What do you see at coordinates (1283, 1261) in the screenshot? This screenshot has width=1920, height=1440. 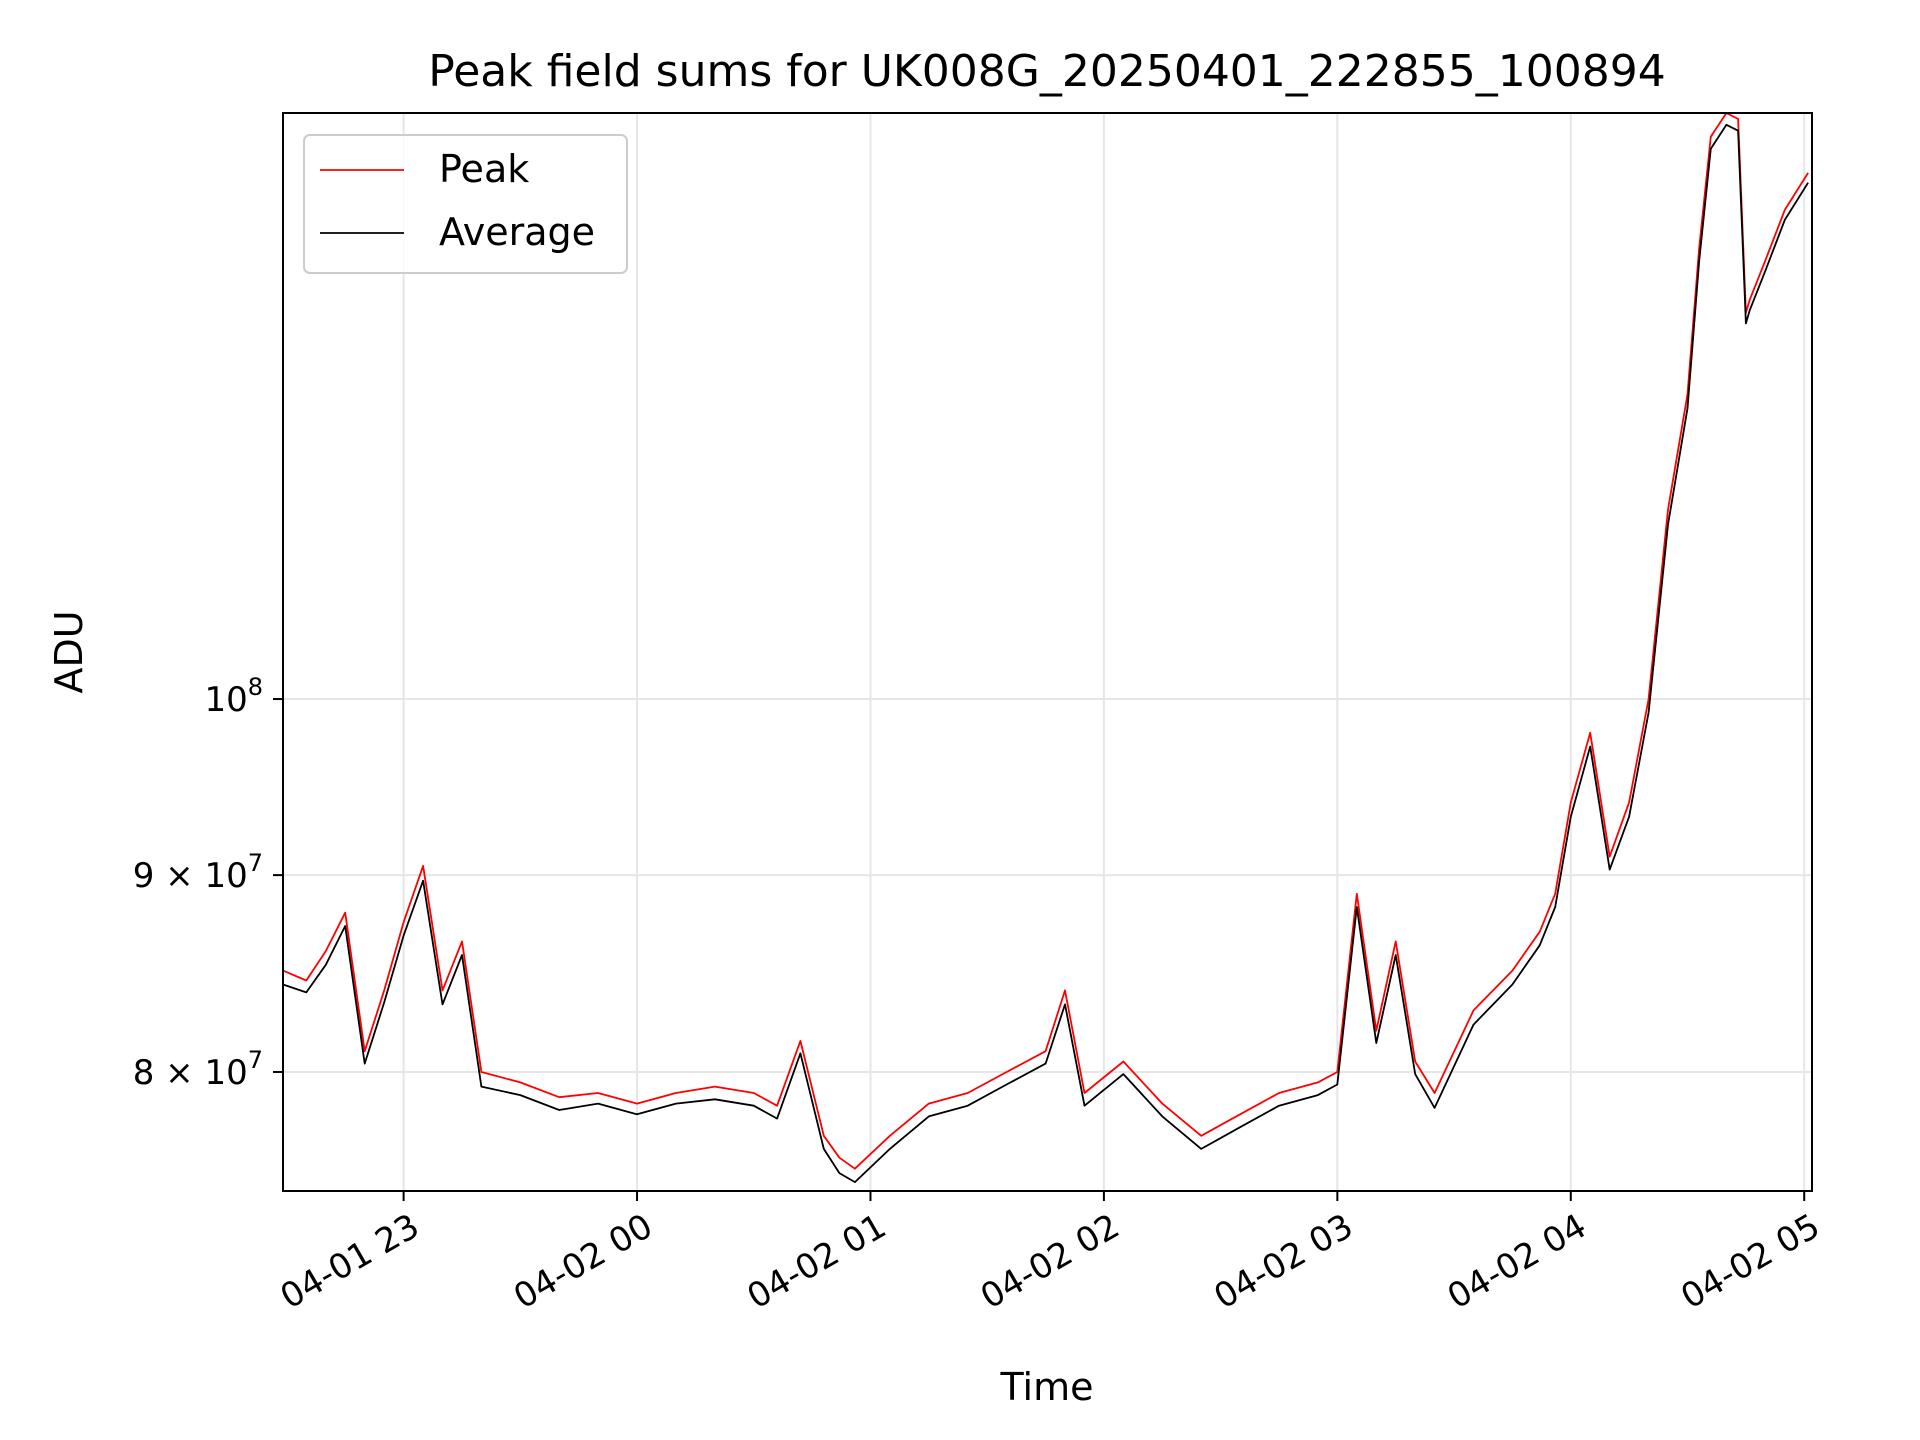 I see `x-tick-label: 04-02 03` at bounding box center [1283, 1261].